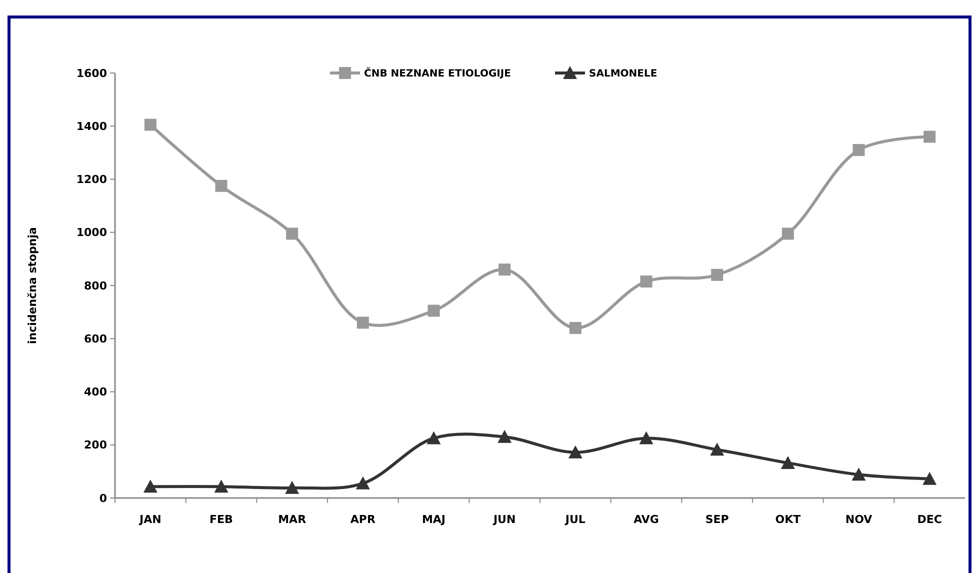 The height and width of the screenshot is (573, 973). Describe the element at coordinates (504, 519) in the screenshot. I see `x-tick-label: JUN` at that location.